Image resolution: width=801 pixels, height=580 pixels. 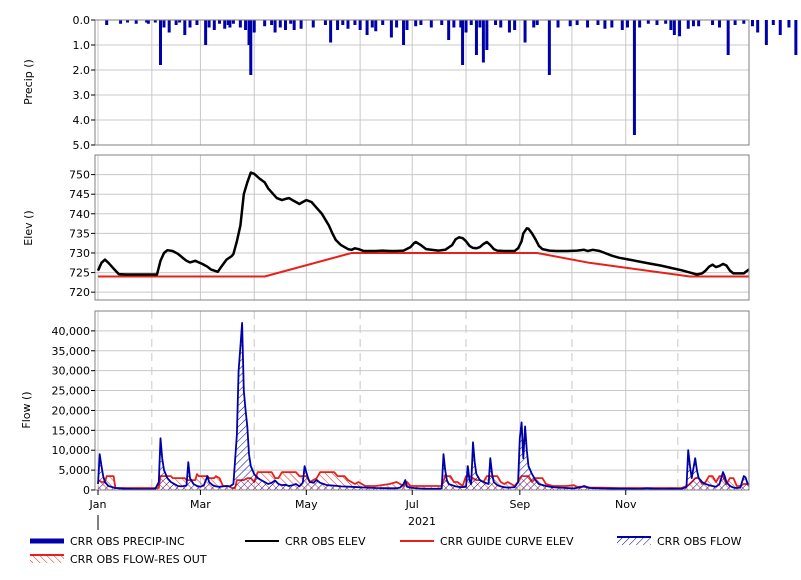 What do you see at coordinates (79, 194) in the screenshot?
I see `y-tick-label: 745` at bounding box center [79, 194].